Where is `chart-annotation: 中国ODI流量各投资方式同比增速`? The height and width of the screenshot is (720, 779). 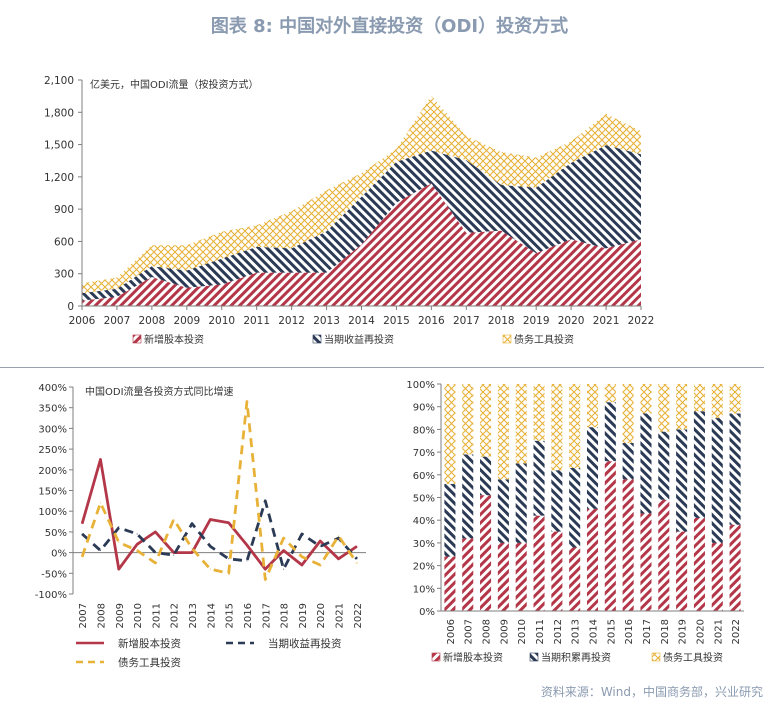 chart-annotation: 中国ODI流量各投资方式同比增速 is located at coordinates (159, 391).